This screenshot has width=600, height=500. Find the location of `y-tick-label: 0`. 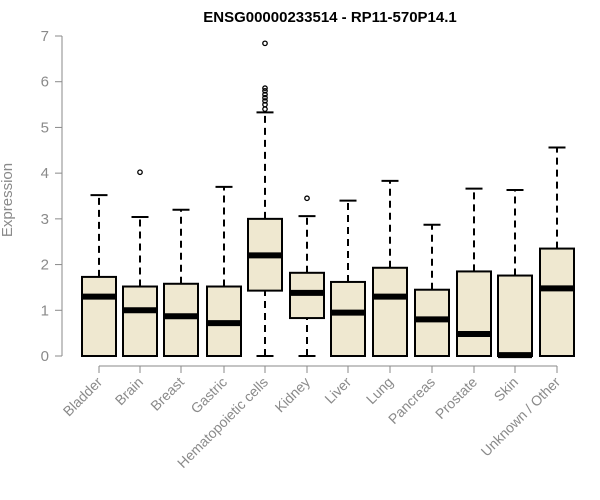

y-tick-label: 0 is located at coordinates (45, 356).